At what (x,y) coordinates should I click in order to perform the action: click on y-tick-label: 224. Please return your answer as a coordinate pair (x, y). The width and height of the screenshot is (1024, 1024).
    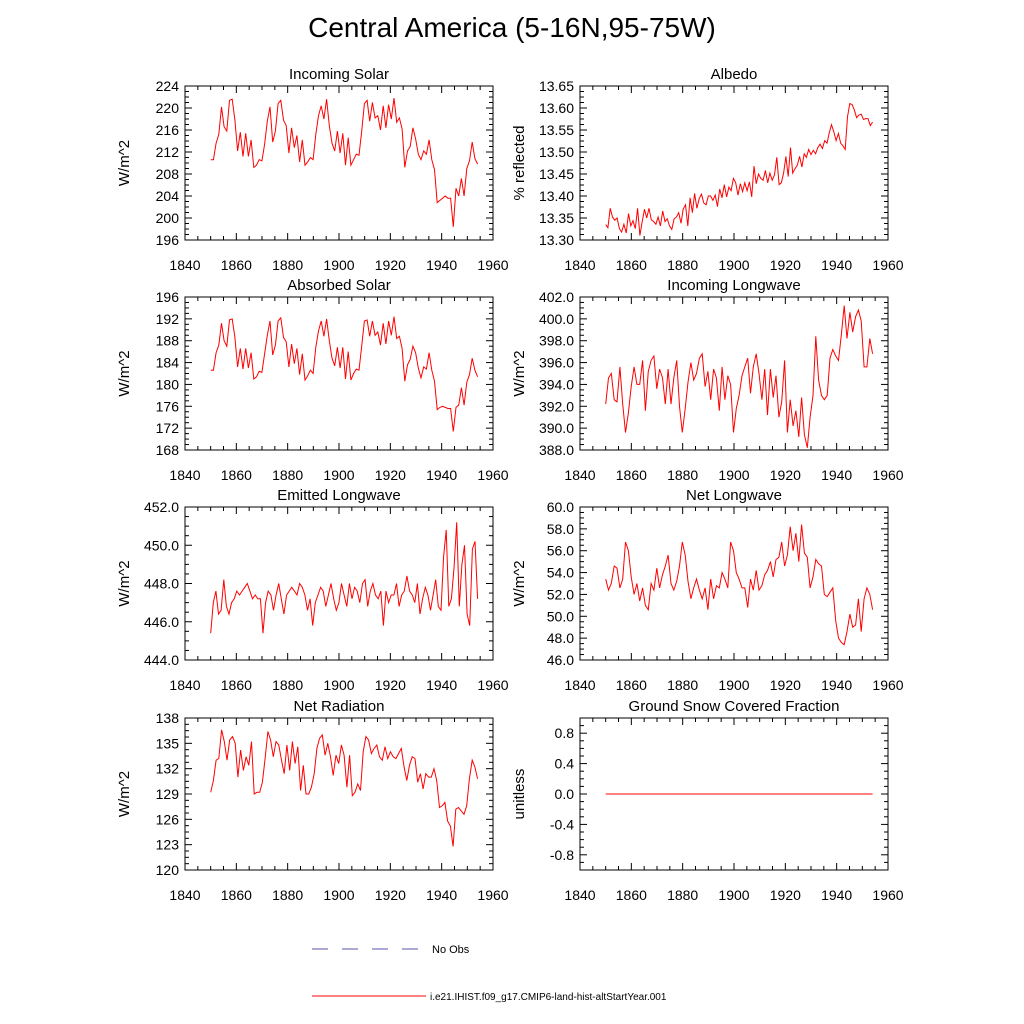
    Looking at the image, I should click on (168, 86).